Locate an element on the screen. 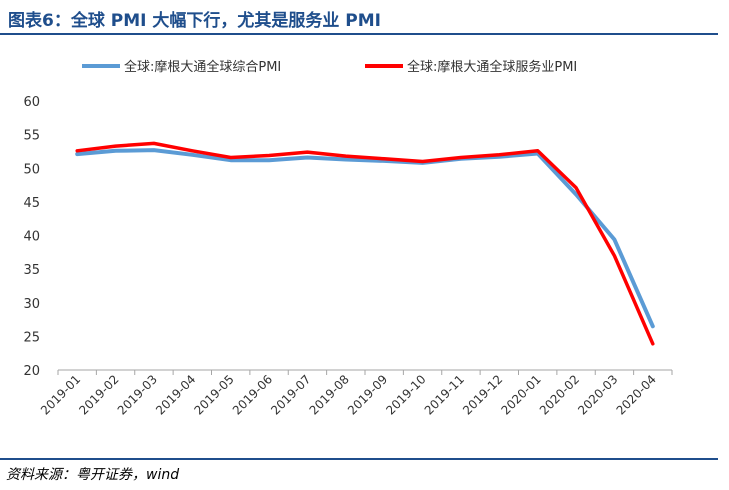 The image size is (729, 490). legend: 全球:摩根大通全球综合PMI 全球:摩根大通全球服务业PMI is located at coordinates (329, 67).